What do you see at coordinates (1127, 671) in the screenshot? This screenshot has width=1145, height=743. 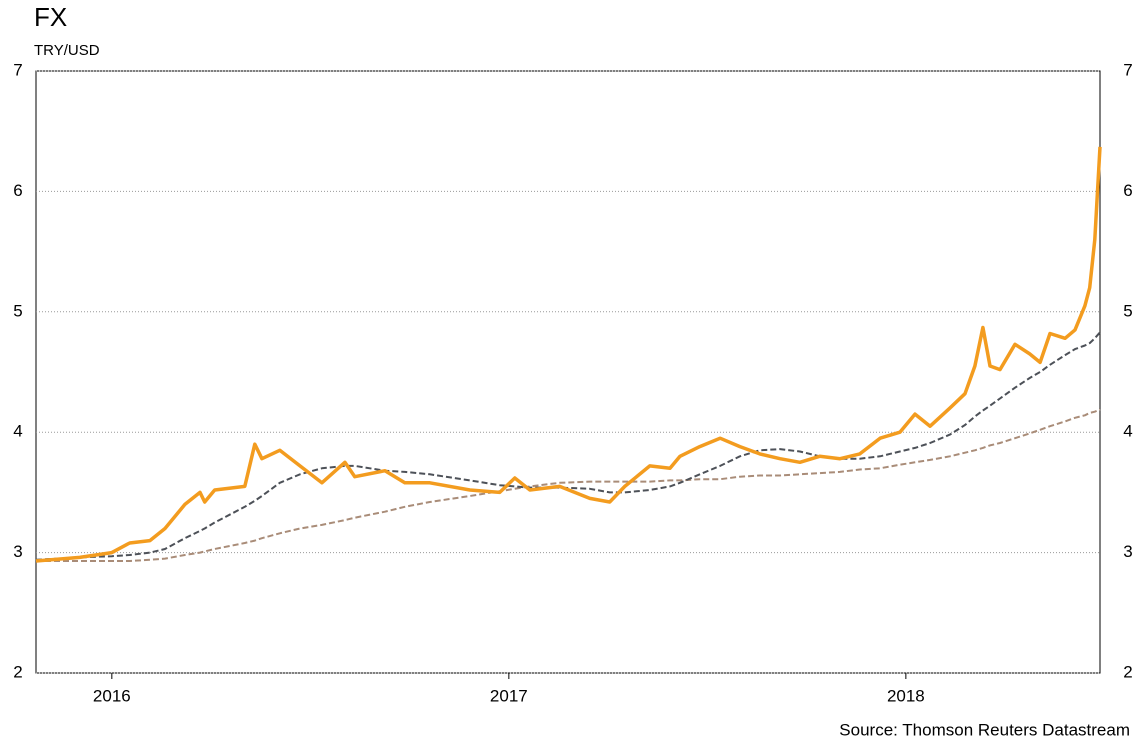 I see `y2-tick-label: 2` at bounding box center [1127, 671].